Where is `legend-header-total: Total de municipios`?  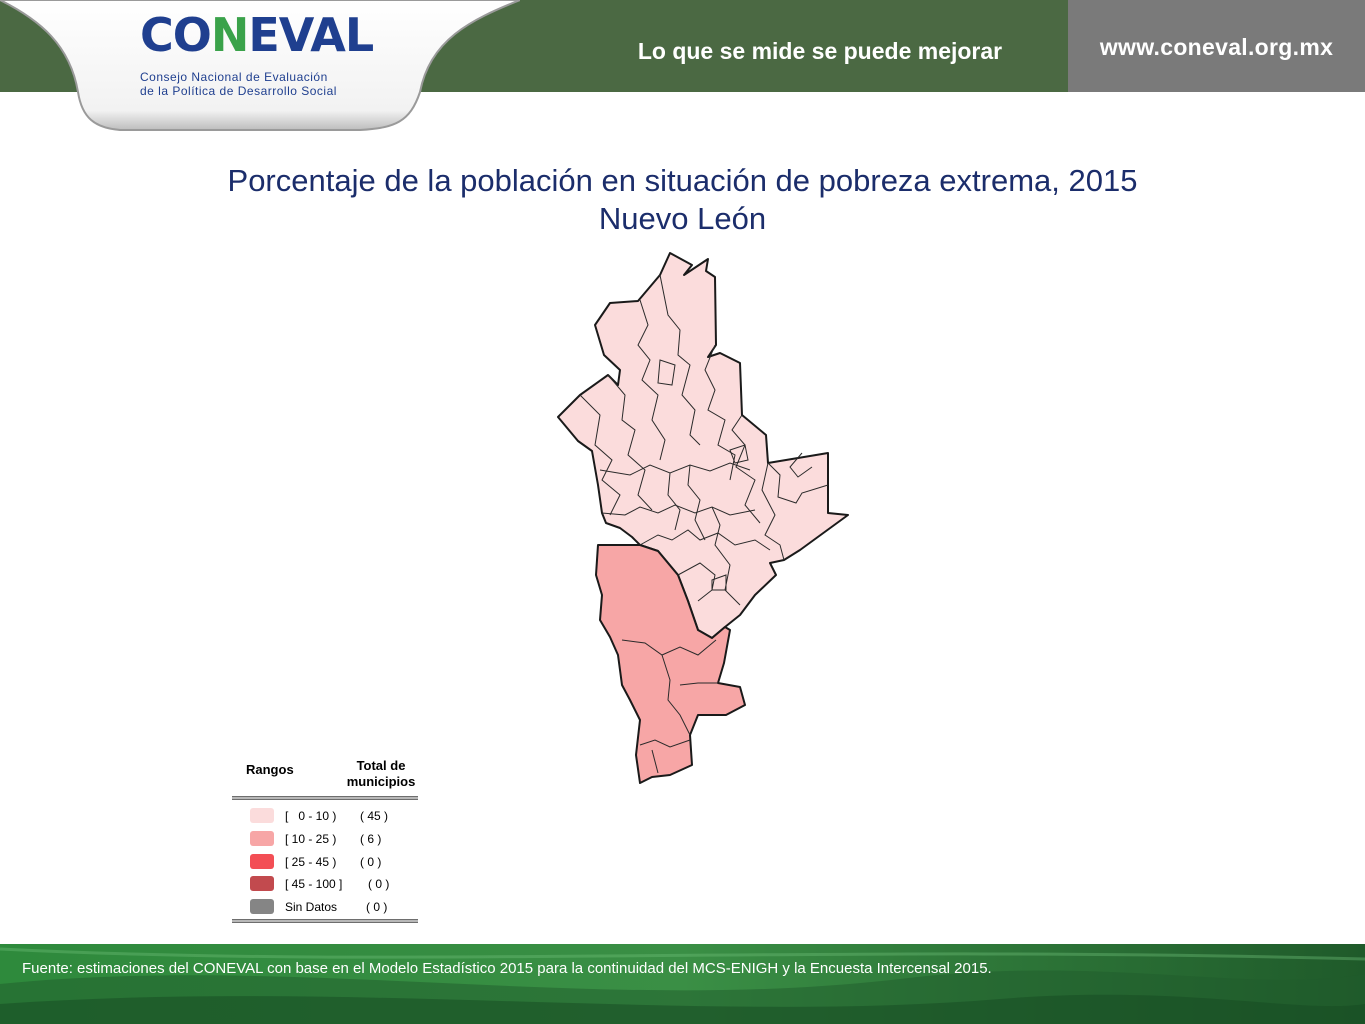
legend-header-total: Total de municipios is located at coordinates (381, 774).